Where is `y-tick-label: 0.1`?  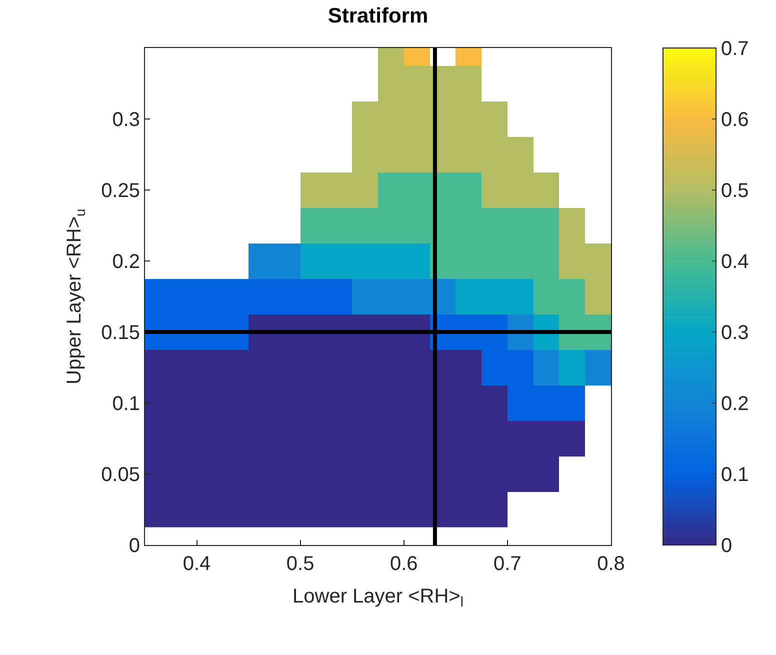 y-tick-label: 0.1 is located at coordinates (126, 404).